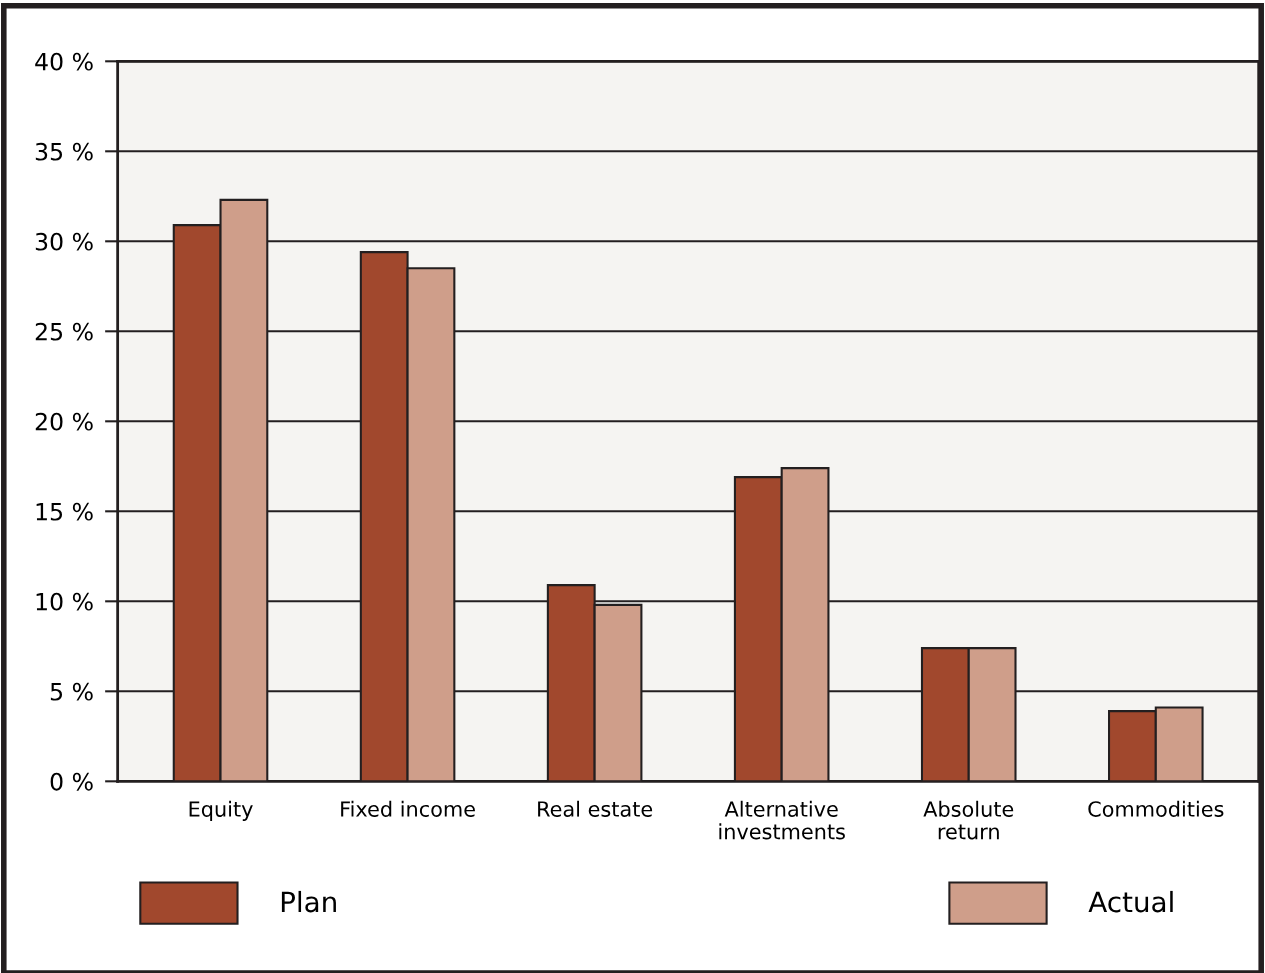 The height and width of the screenshot is (973, 1265). Describe the element at coordinates (71, 781) in the screenshot. I see `y-tick-label: 0 %` at that location.